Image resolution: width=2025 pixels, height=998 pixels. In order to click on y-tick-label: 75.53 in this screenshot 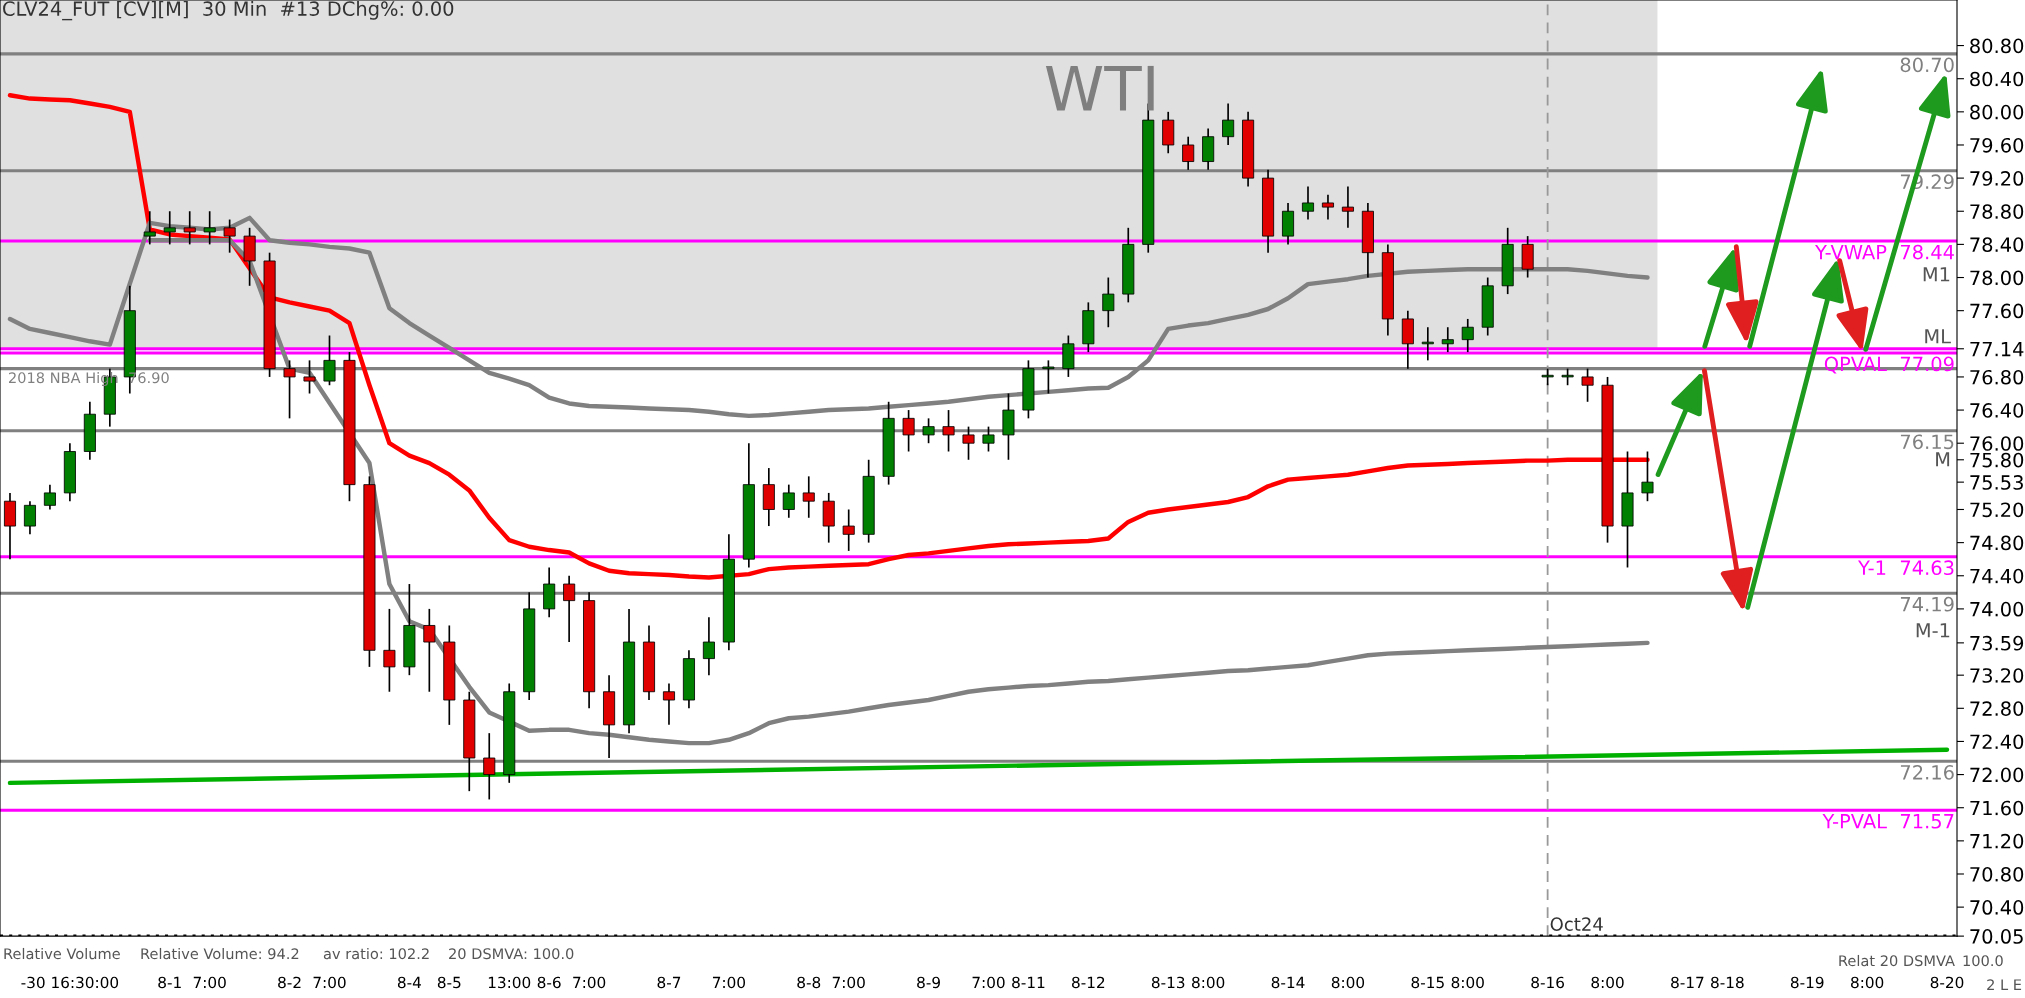, I will do `click(1996, 482)`.